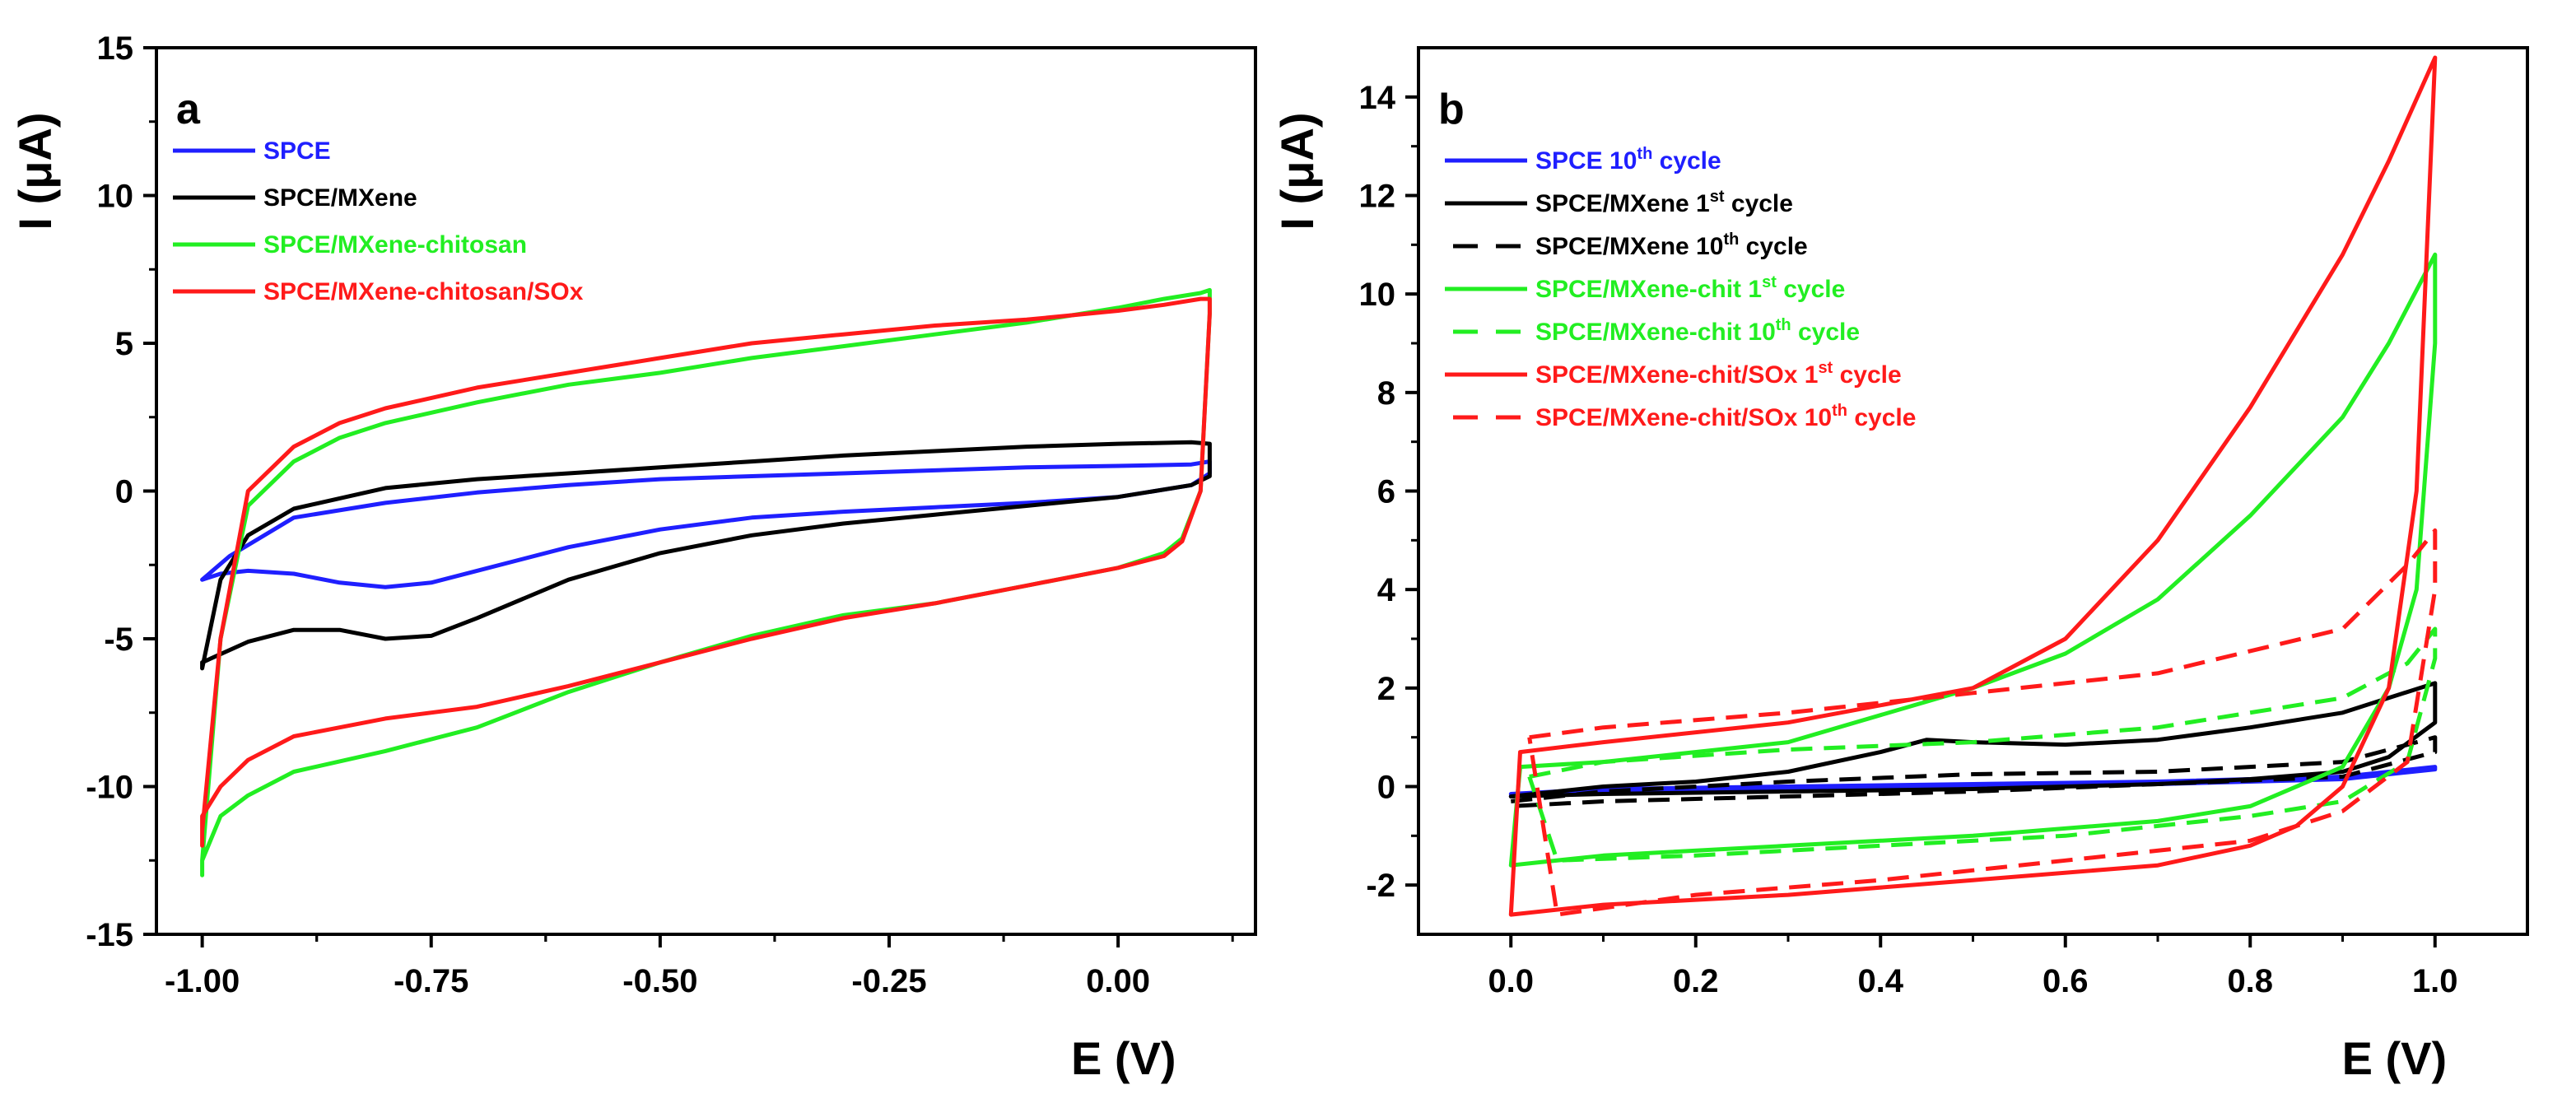 Image resolution: width=2576 pixels, height=1108 pixels. I want to click on panel-b-y-tick-label: 6, so click(1386, 492).